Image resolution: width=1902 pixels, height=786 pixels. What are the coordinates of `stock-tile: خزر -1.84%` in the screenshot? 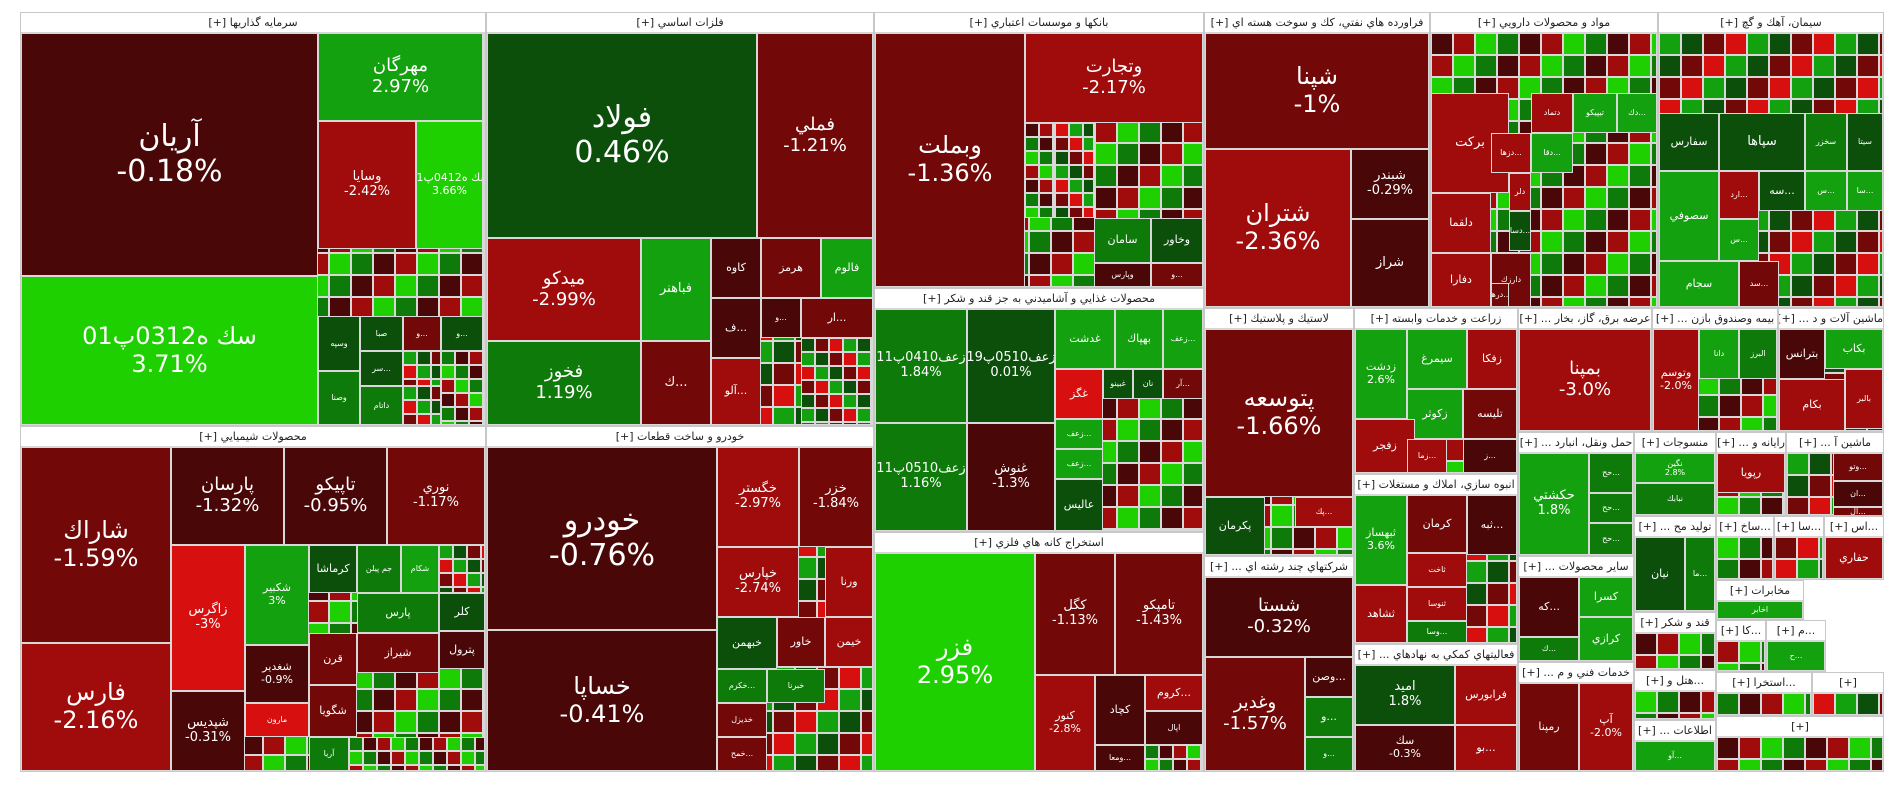 It's located at (836, 497).